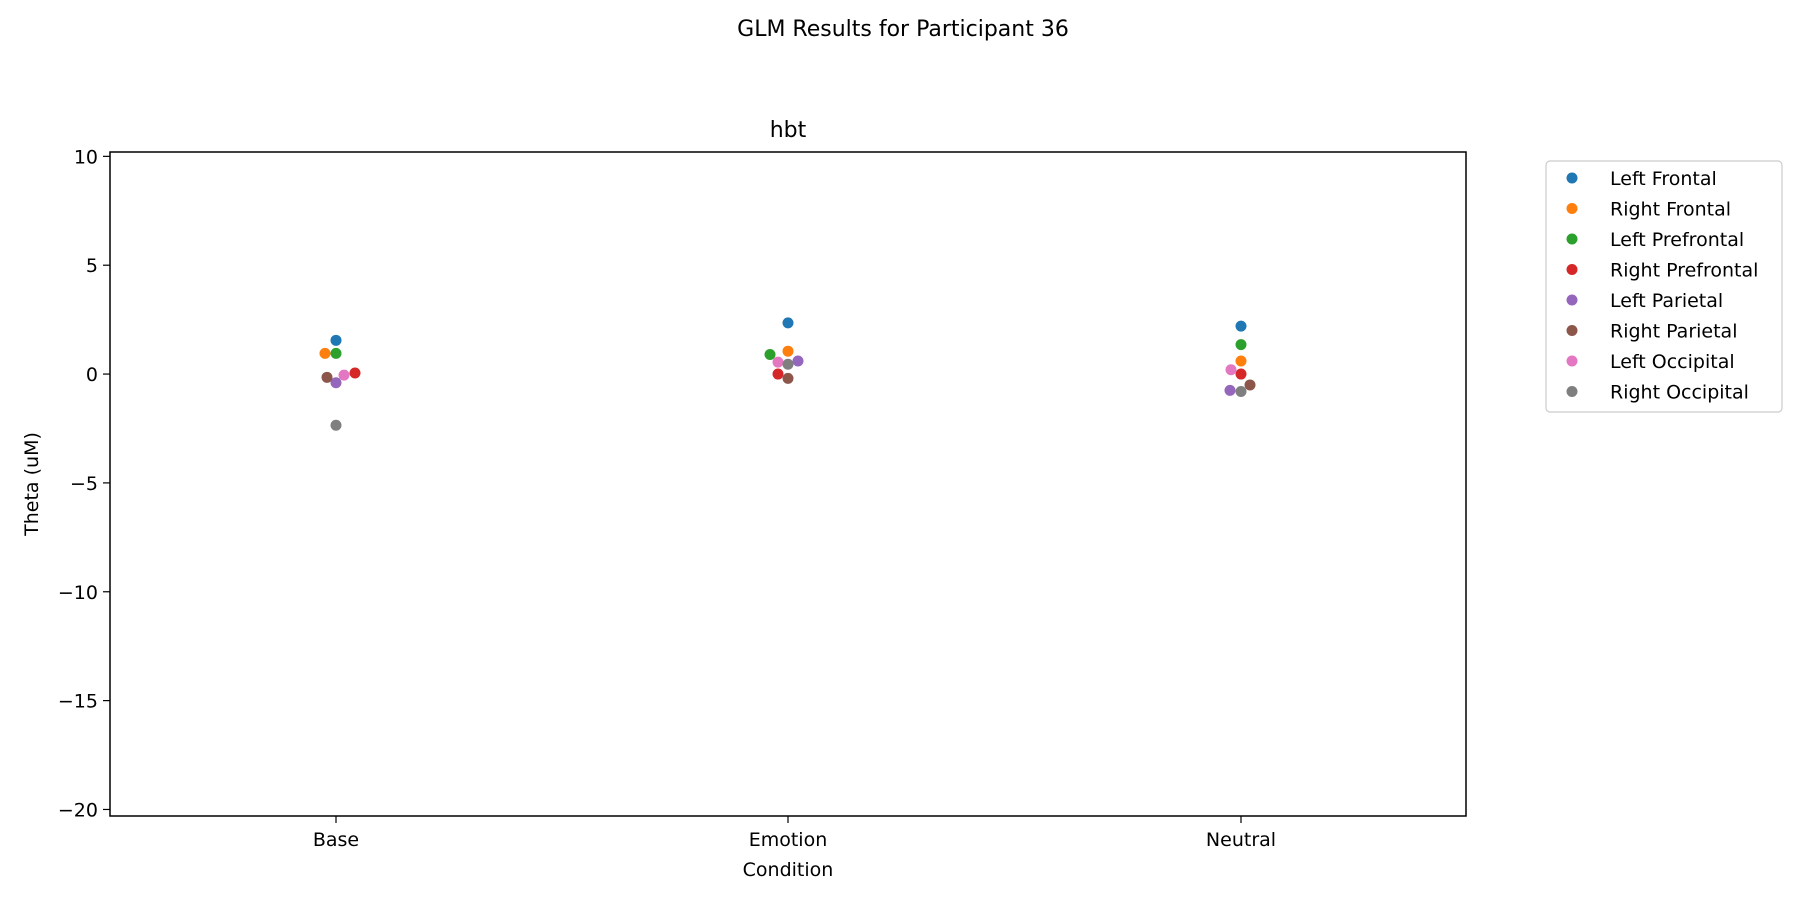 The width and height of the screenshot is (1800, 900). Describe the element at coordinates (788, 870) in the screenshot. I see `x-axis-label: Condition` at that location.